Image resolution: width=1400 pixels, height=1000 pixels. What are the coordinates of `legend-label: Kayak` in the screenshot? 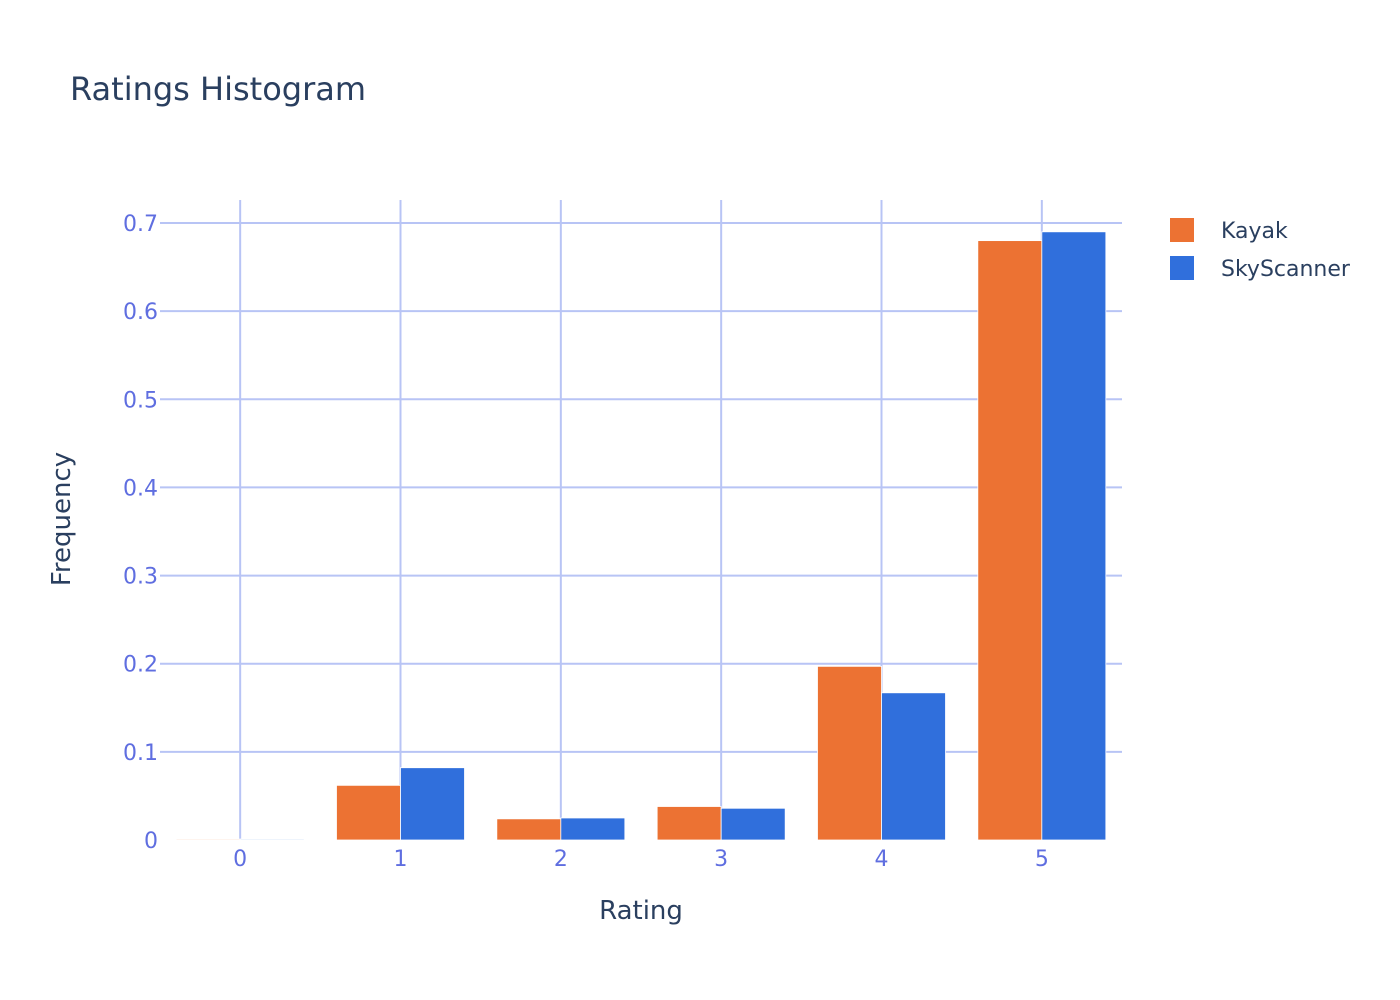 It's located at (1254, 231).